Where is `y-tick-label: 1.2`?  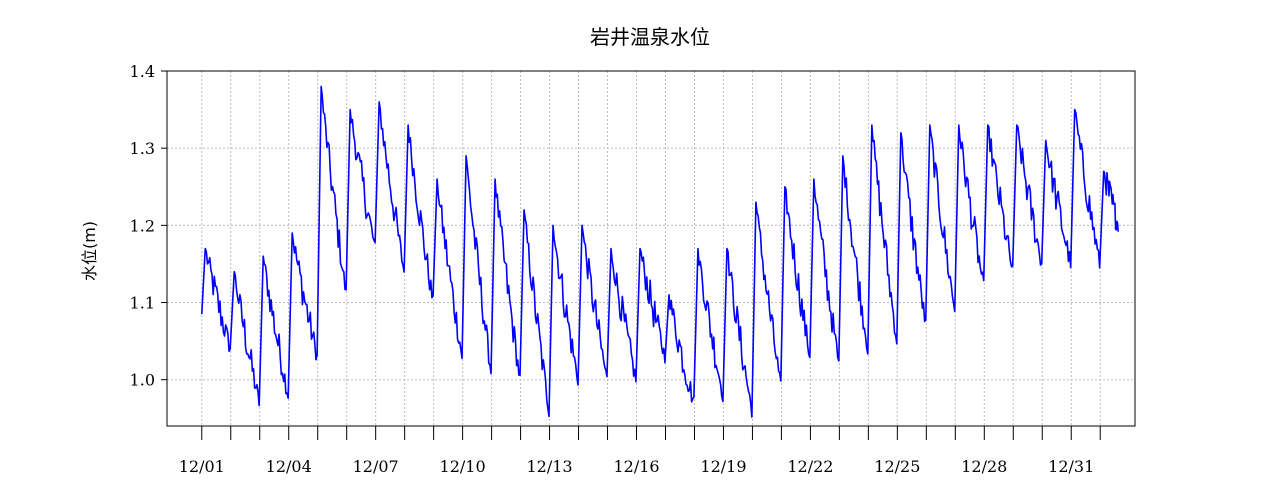
y-tick-label: 1.2 is located at coordinates (142, 225).